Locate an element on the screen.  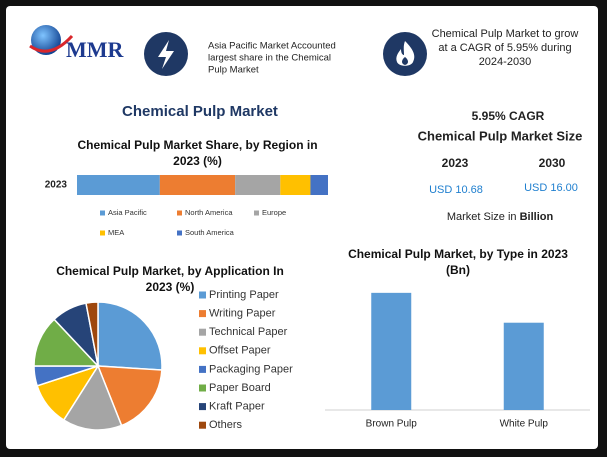
market-value: USD 16.00 is located at coordinates (551, 188).